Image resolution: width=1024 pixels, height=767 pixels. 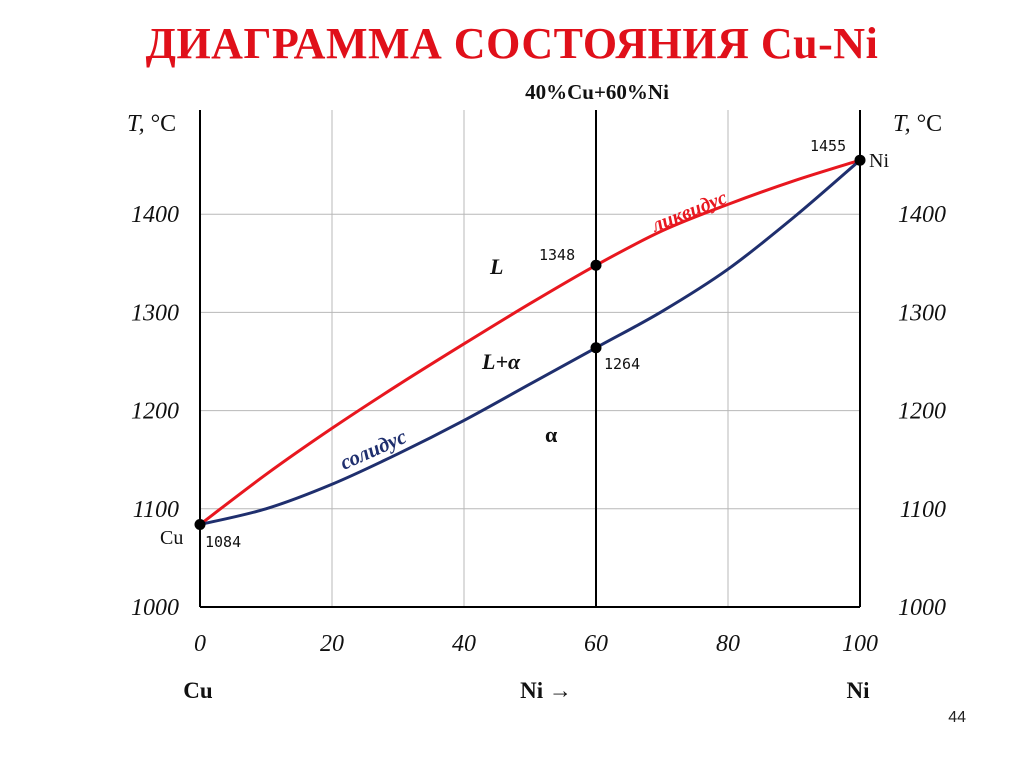 I want to click on y-tick-label-left-1400: 1400, so click(x=155, y=215).